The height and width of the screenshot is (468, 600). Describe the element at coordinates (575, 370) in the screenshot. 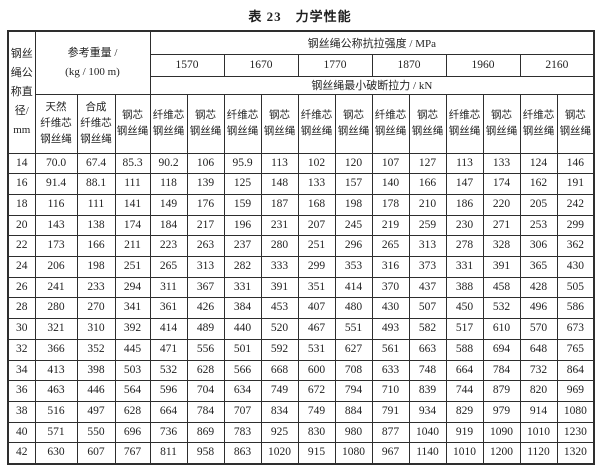

I see `value-cell: 864` at that location.